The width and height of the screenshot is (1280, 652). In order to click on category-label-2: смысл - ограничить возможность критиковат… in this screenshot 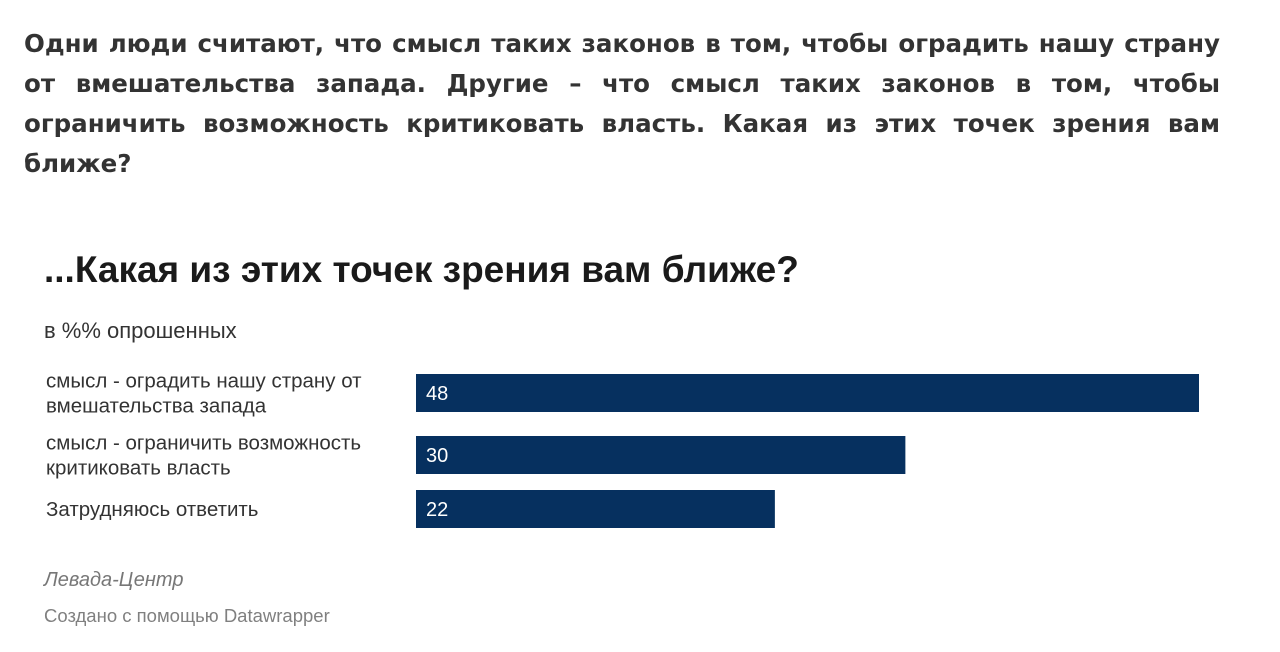, I will do `click(203, 456)`.